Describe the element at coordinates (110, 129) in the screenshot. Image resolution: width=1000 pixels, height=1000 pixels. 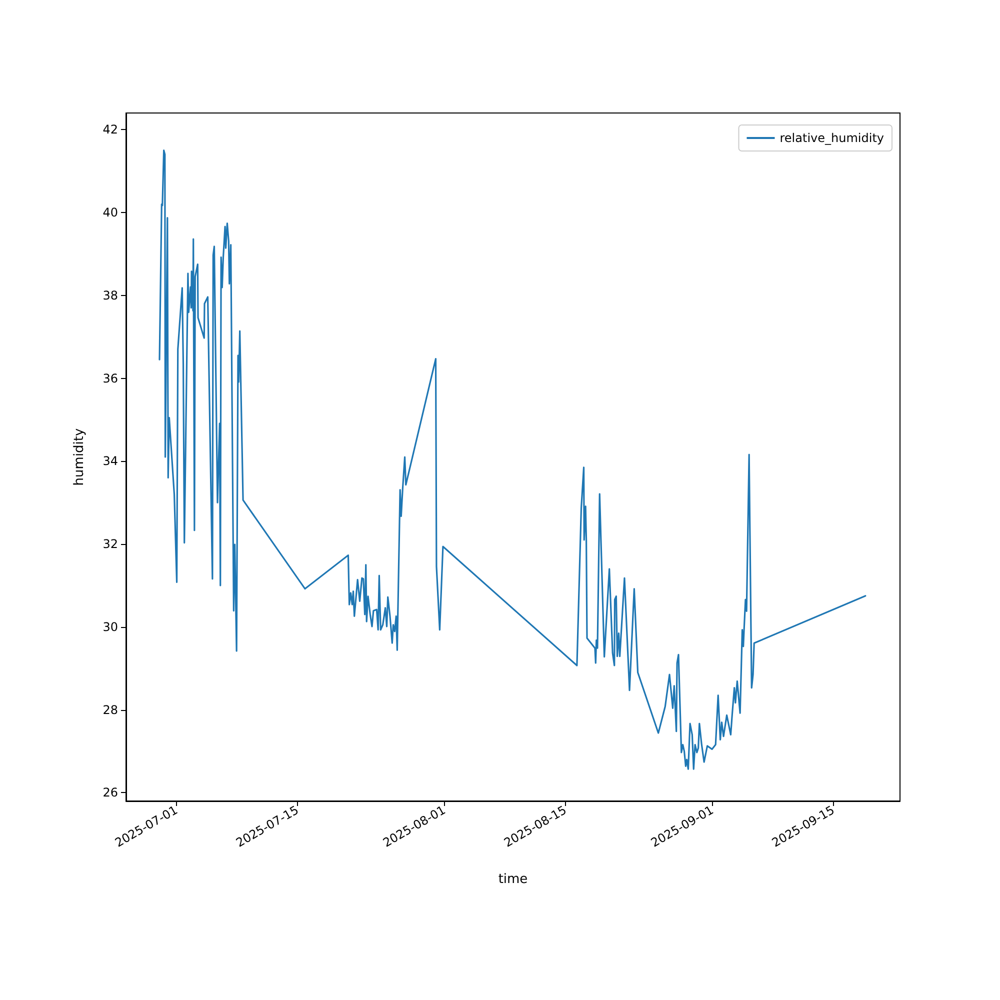
I see `y-tick-label: 42` at that location.